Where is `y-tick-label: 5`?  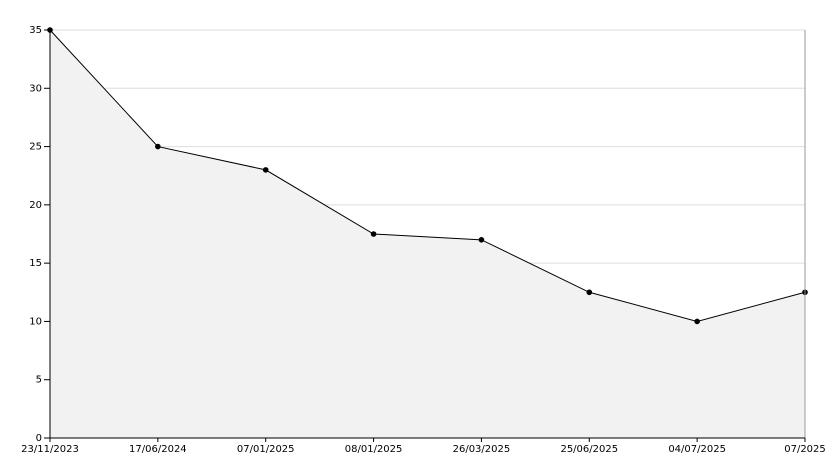
y-tick-label: 5 is located at coordinates (39, 380).